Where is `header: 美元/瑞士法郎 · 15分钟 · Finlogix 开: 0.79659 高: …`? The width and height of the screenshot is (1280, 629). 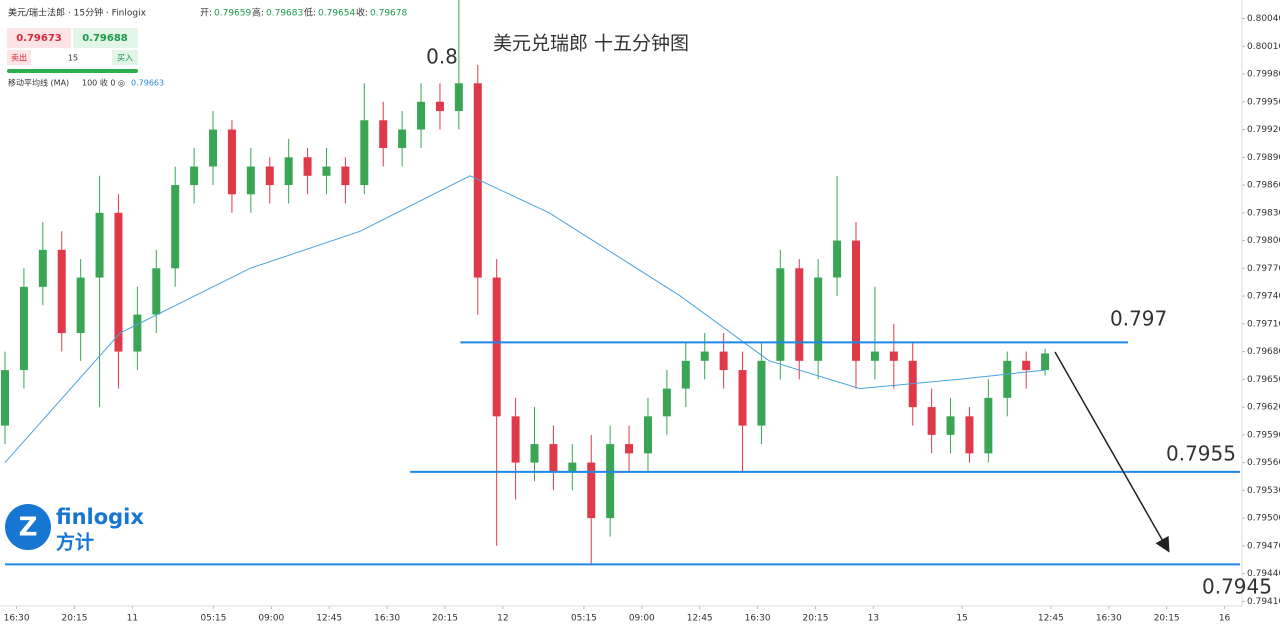
header: 美元/瑞士法郎 · 15分钟 · Finlogix 开: 0.79659 高: … is located at coordinates (207, 13).